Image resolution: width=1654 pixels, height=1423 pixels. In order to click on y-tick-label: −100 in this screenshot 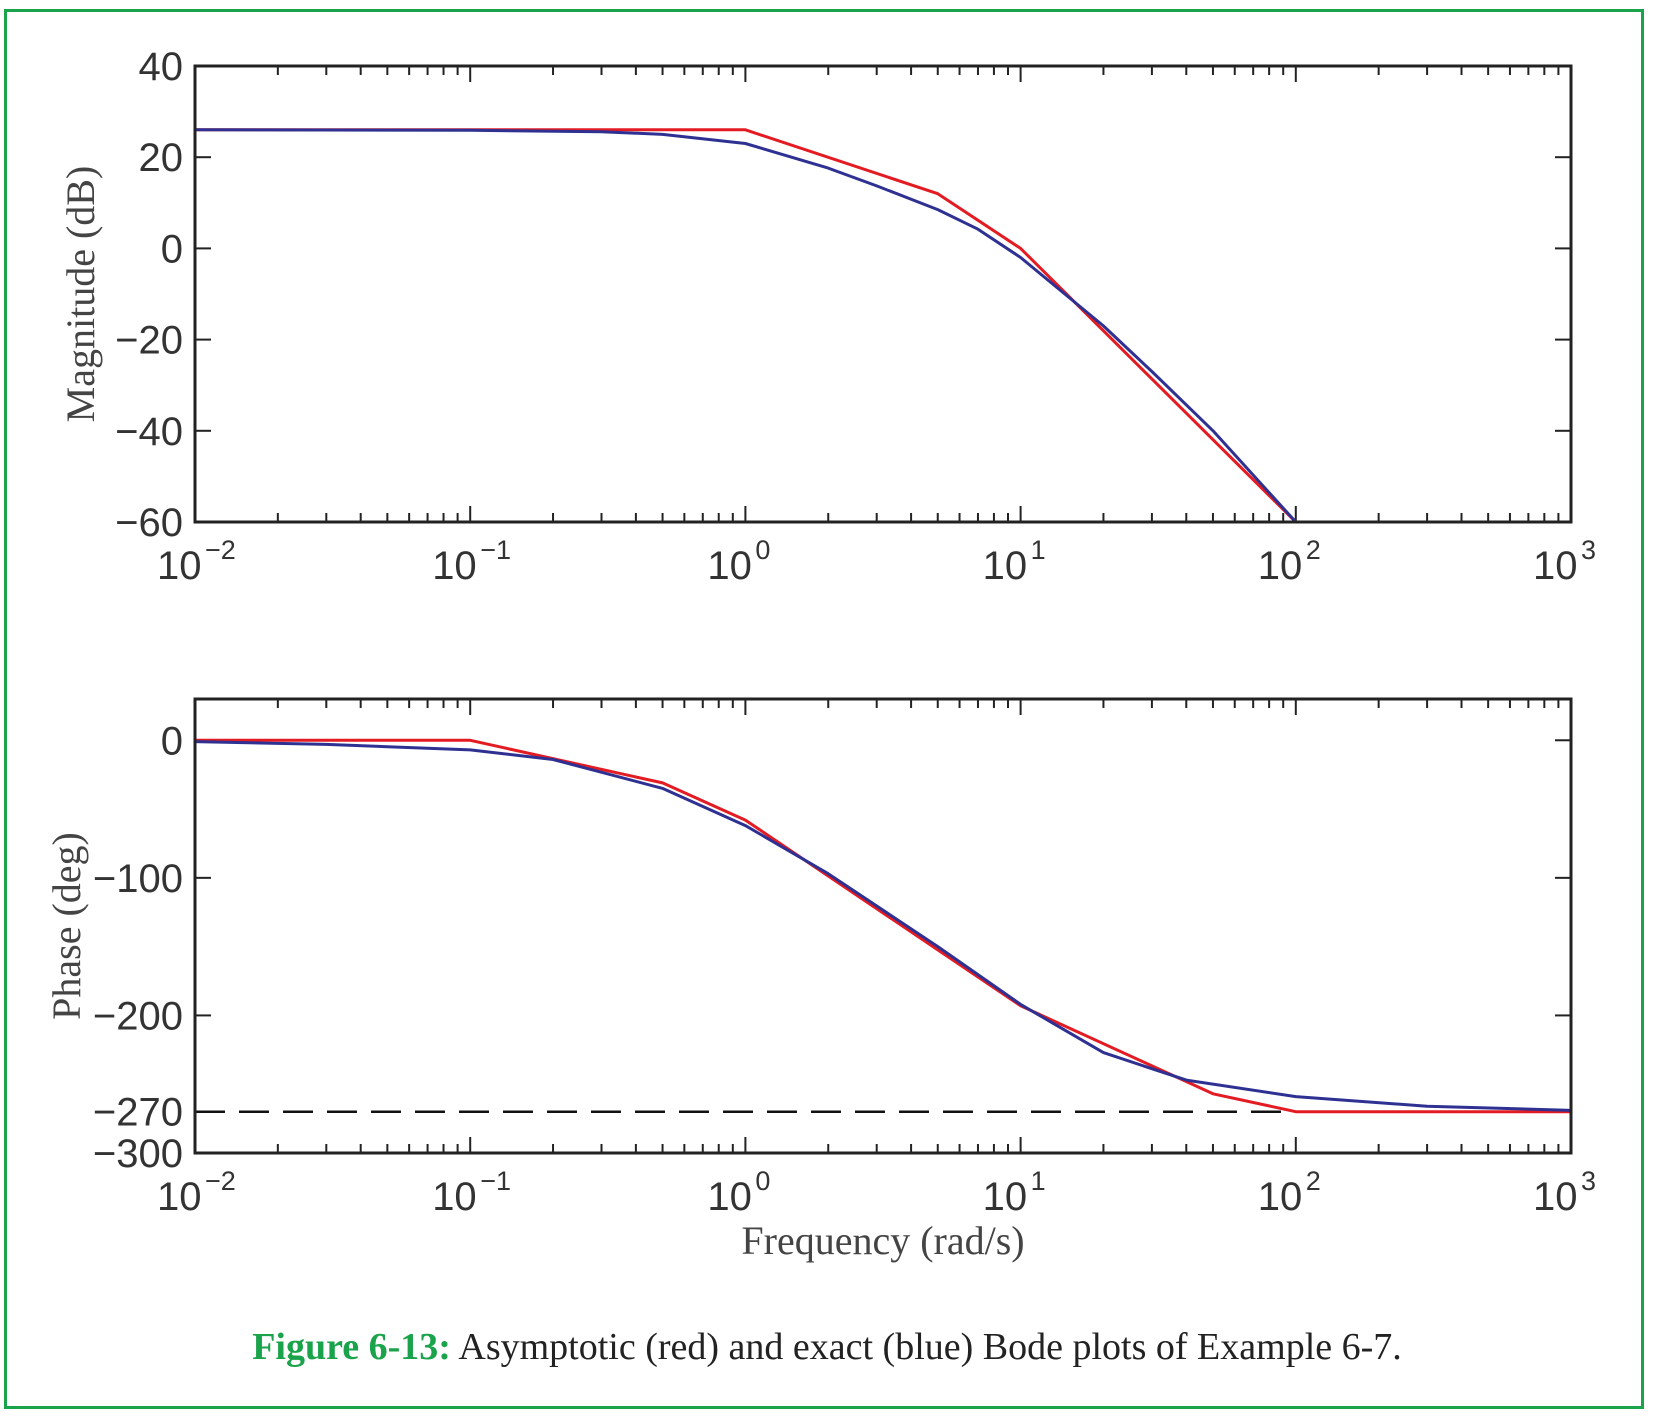, I will do `click(138, 879)`.